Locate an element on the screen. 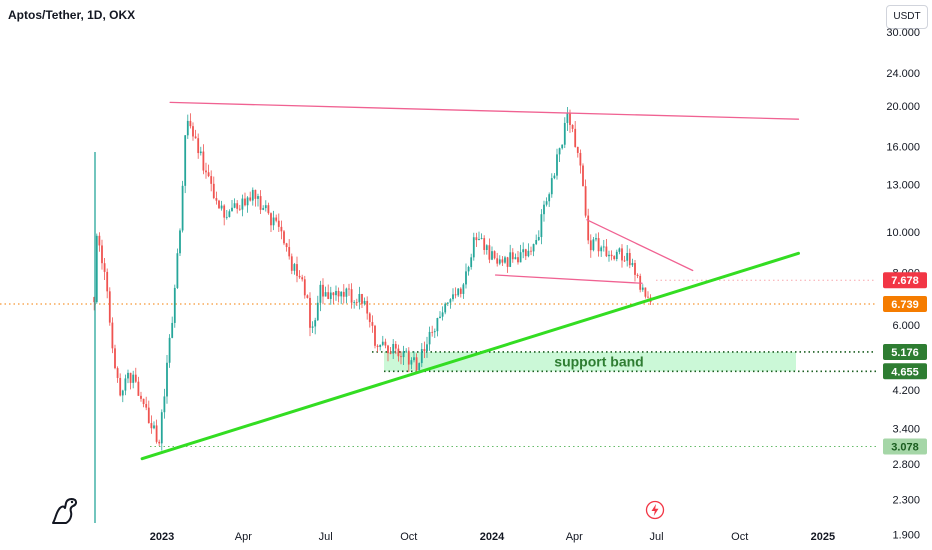 This screenshot has height=550, width=932. price-badge-label: 6.739 is located at coordinates (905, 305).